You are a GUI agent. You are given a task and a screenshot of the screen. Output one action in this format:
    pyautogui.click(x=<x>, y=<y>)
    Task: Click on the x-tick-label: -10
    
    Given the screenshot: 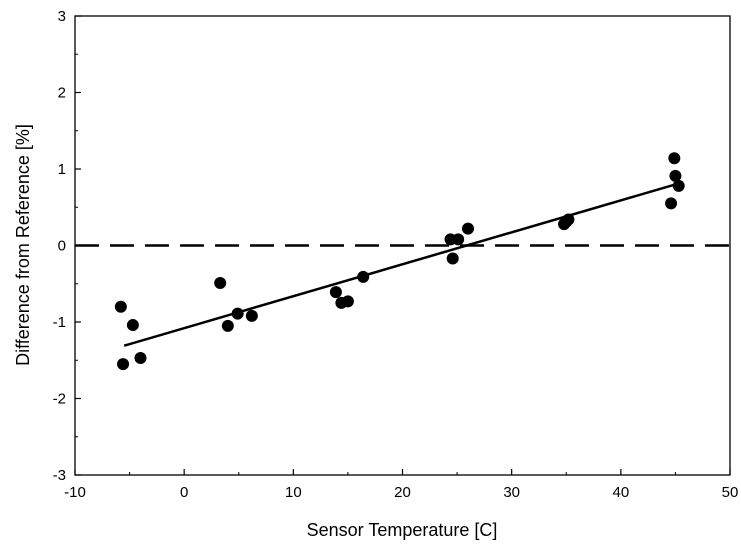 What is the action you would take?
    pyautogui.click(x=75, y=492)
    